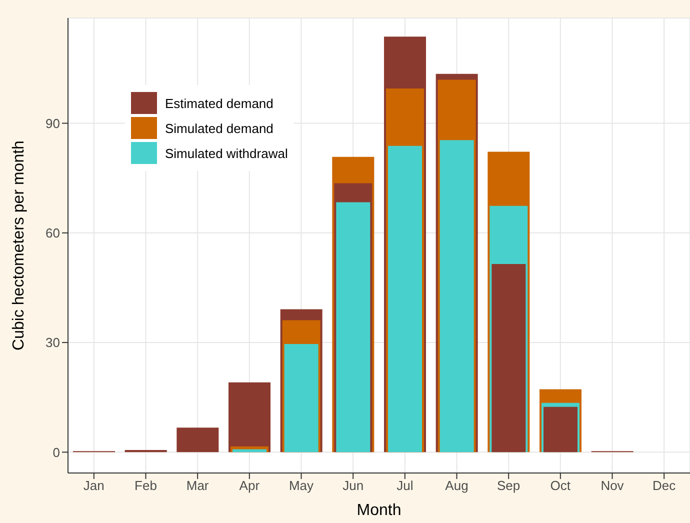 The image size is (690, 523). I want to click on x-tick-label: Apr, so click(249, 486).